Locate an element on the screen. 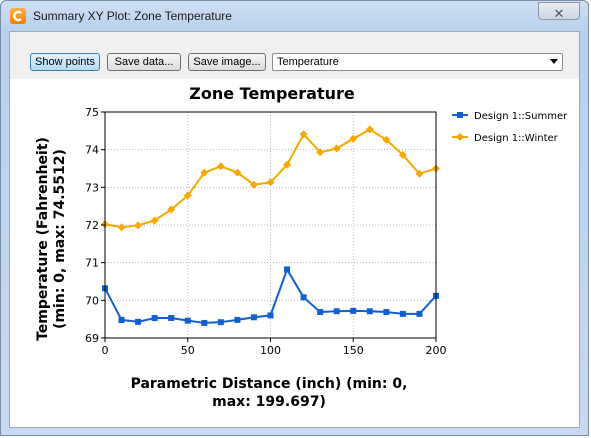 The height and width of the screenshot is (438, 591). variable-select: Temperature is located at coordinates (417, 62).